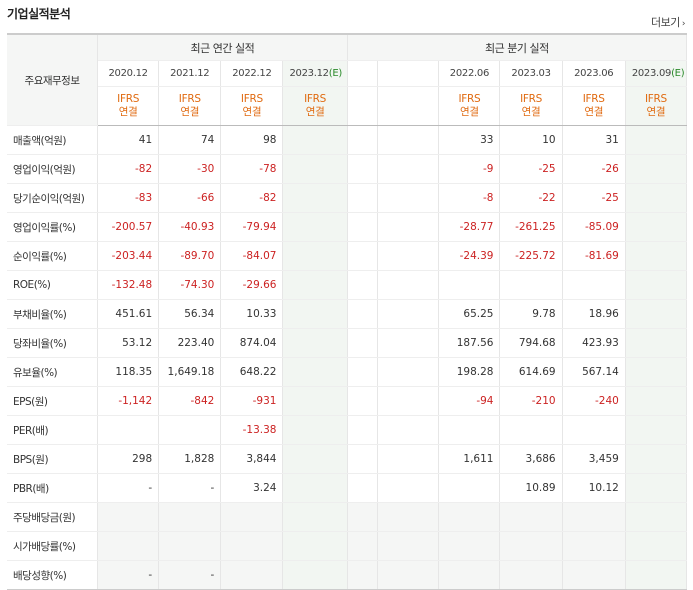 This screenshot has height=590, width=693. What do you see at coordinates (128, 106) in the screenshot?
I see `annual-ifrs-0: IFRS 연결` at bounding box center [128, 106].